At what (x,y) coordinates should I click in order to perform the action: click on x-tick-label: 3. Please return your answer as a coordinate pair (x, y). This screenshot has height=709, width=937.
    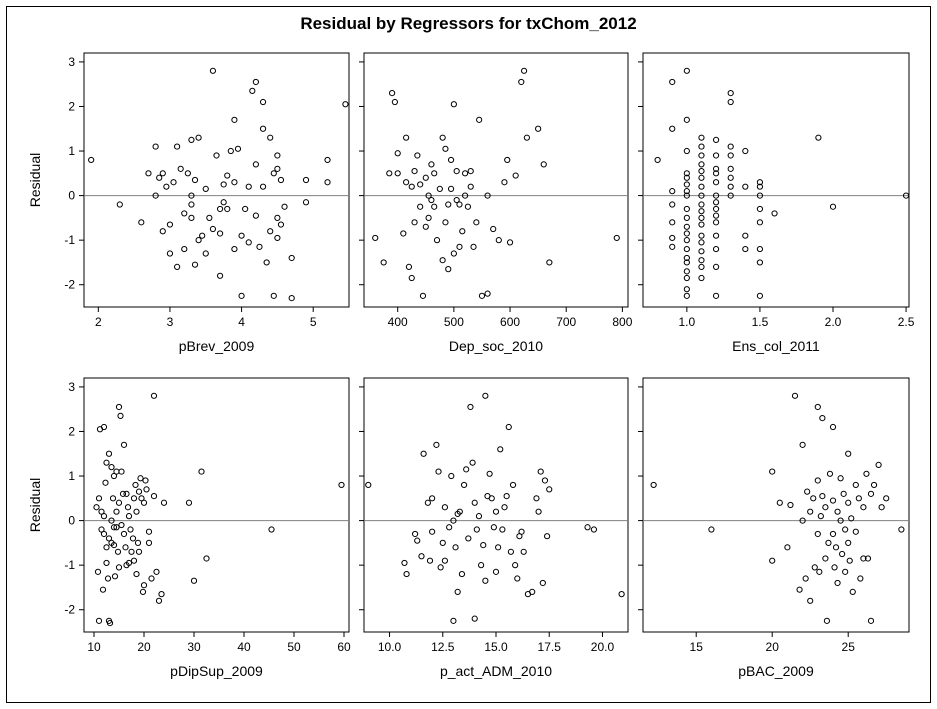
    Looking at the image, I should click on (170, 322).